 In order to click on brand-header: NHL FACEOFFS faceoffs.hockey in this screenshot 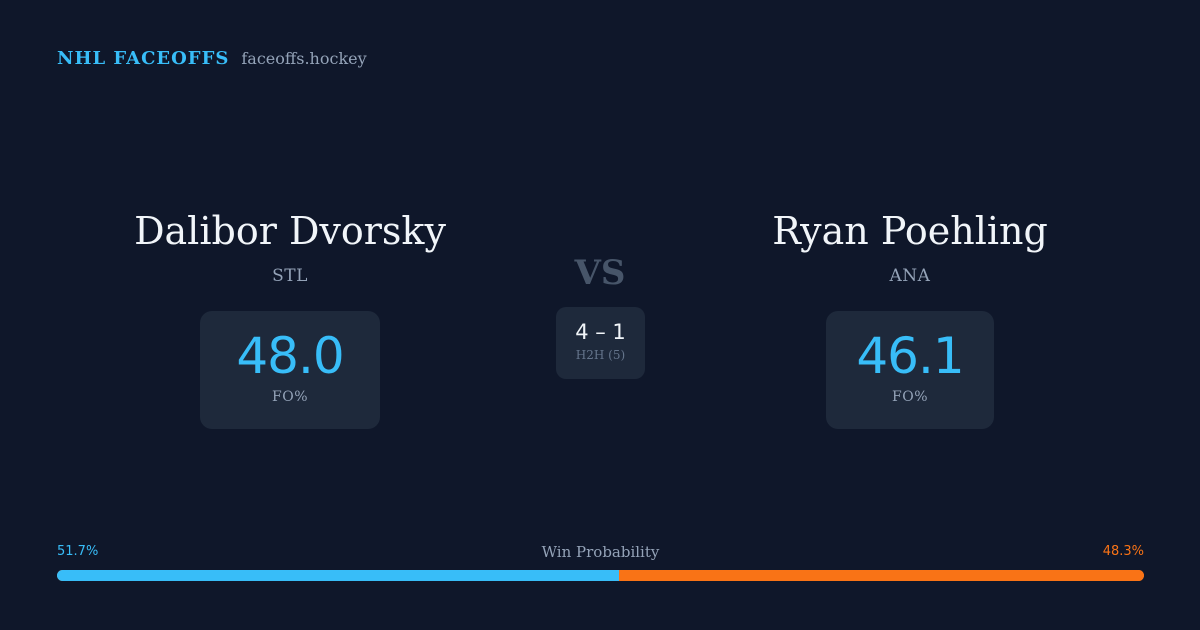, I will do `click(212, 61)`.